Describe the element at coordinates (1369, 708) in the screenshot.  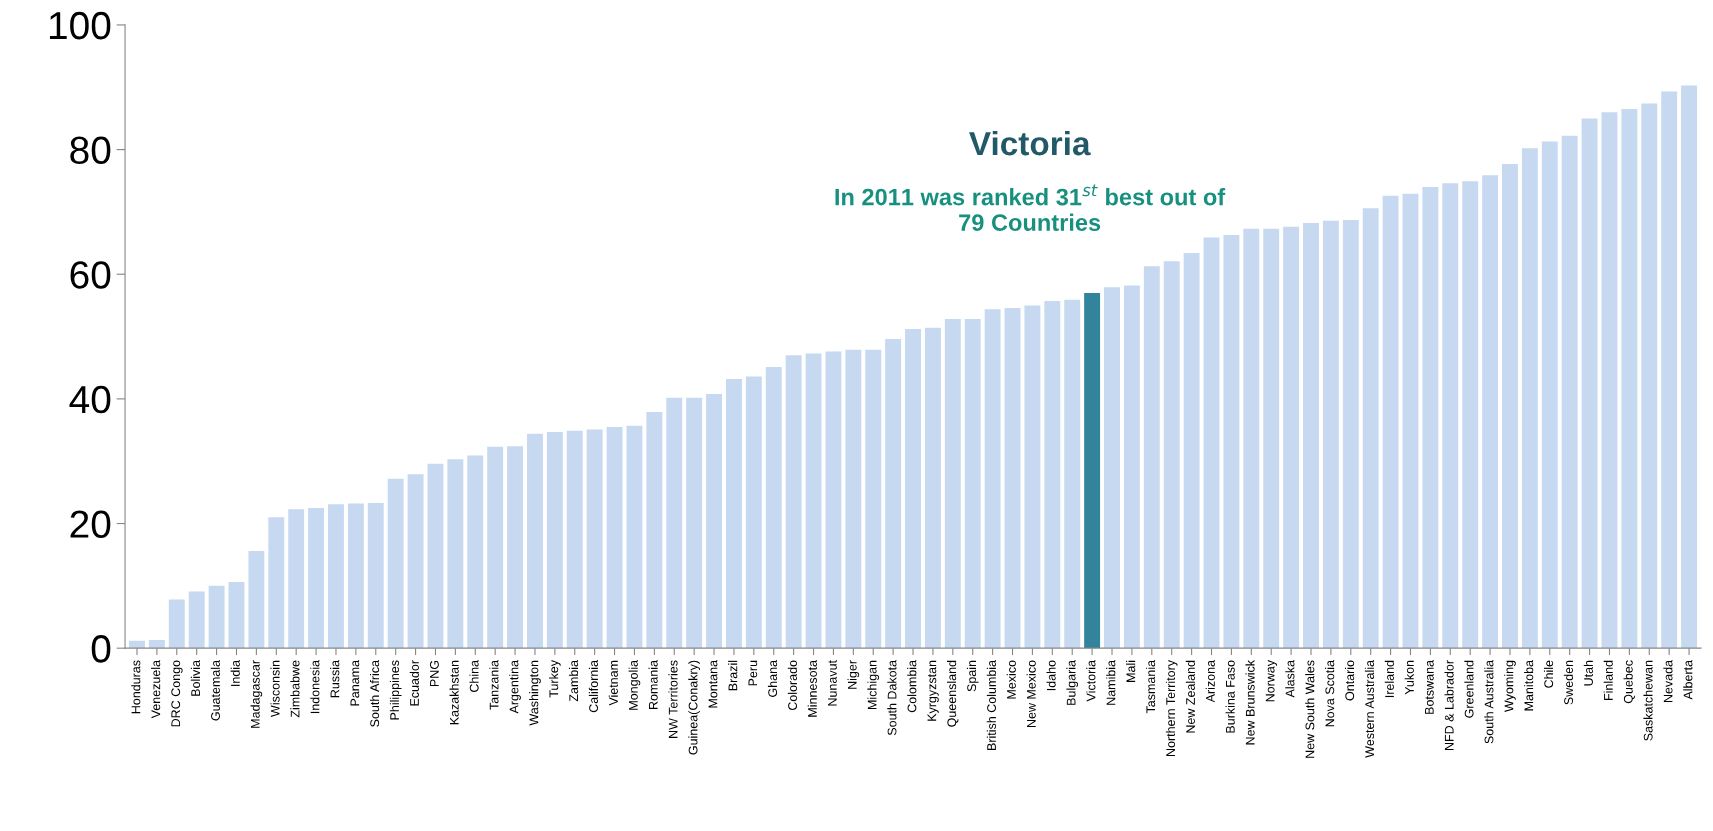
I see `x-tick-label: Western Australia` at that location.